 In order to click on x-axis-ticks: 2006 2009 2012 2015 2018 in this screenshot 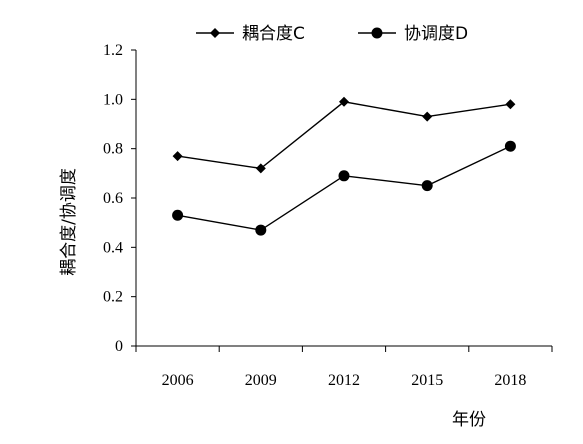, I will do `click(344, 367)`.